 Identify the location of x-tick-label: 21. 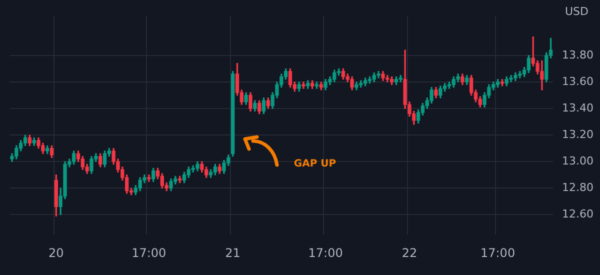
(232, 253).